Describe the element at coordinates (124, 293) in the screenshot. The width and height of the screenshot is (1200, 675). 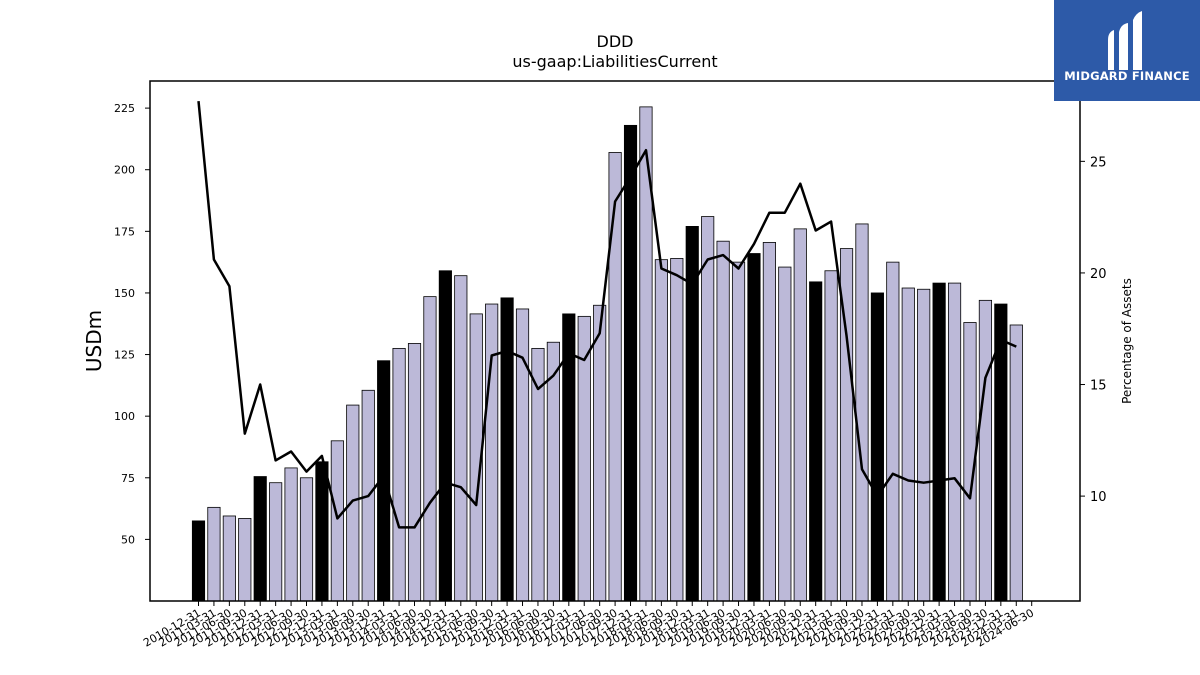
I see `y-tick-label-150: 150` at that location.